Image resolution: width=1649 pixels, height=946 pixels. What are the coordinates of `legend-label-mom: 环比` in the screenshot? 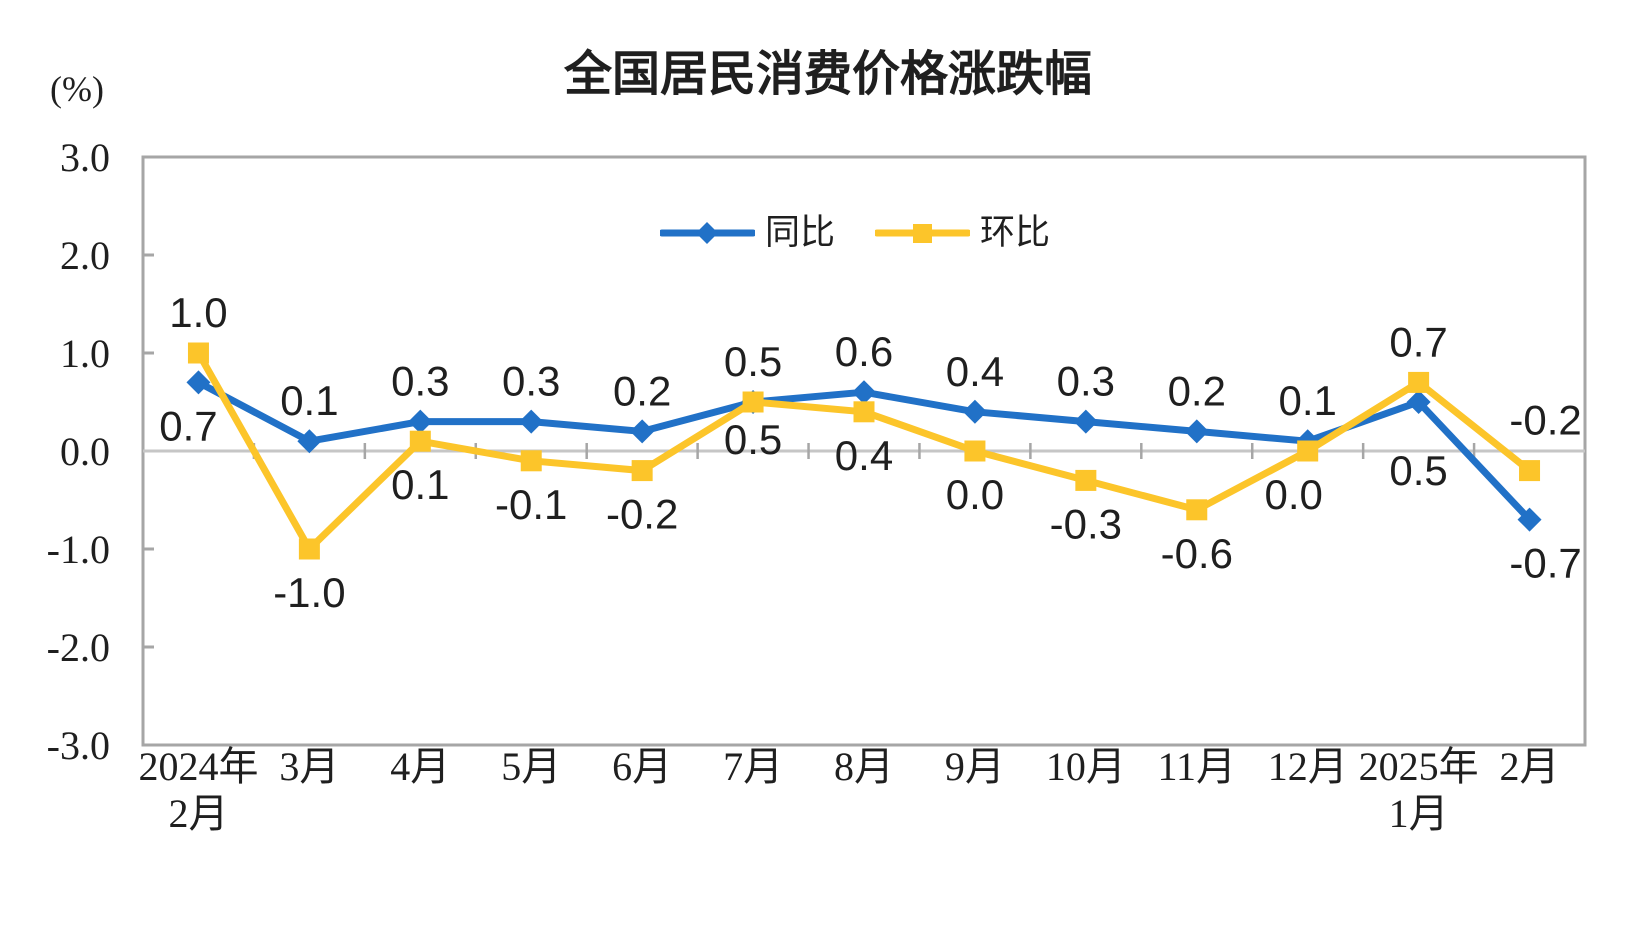 It's located at (1015, 232).